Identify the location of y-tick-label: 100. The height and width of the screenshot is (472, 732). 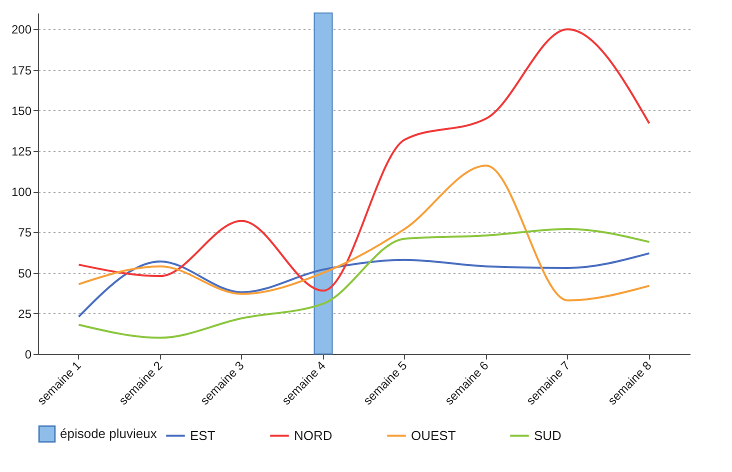
(21, 192).